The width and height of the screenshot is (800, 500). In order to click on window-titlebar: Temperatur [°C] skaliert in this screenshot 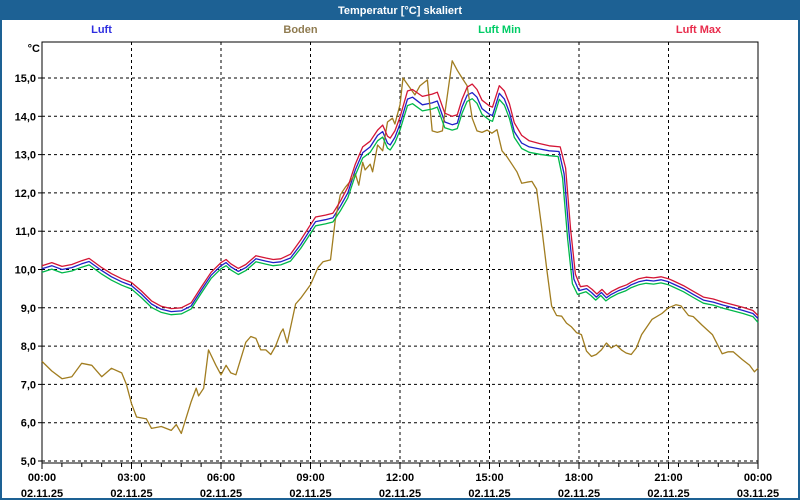, I will do `click(400, 11)`.